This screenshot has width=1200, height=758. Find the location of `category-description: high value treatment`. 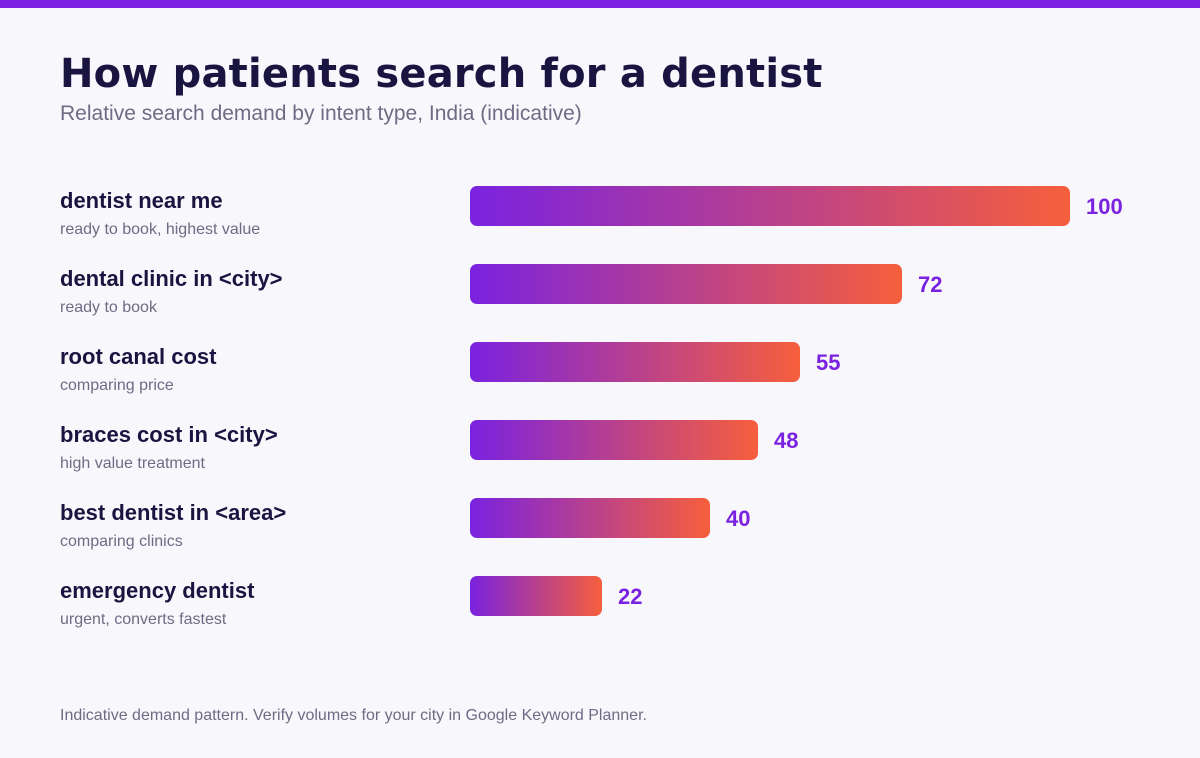

category-description: high value treatment is located at coordinates (132, 463).